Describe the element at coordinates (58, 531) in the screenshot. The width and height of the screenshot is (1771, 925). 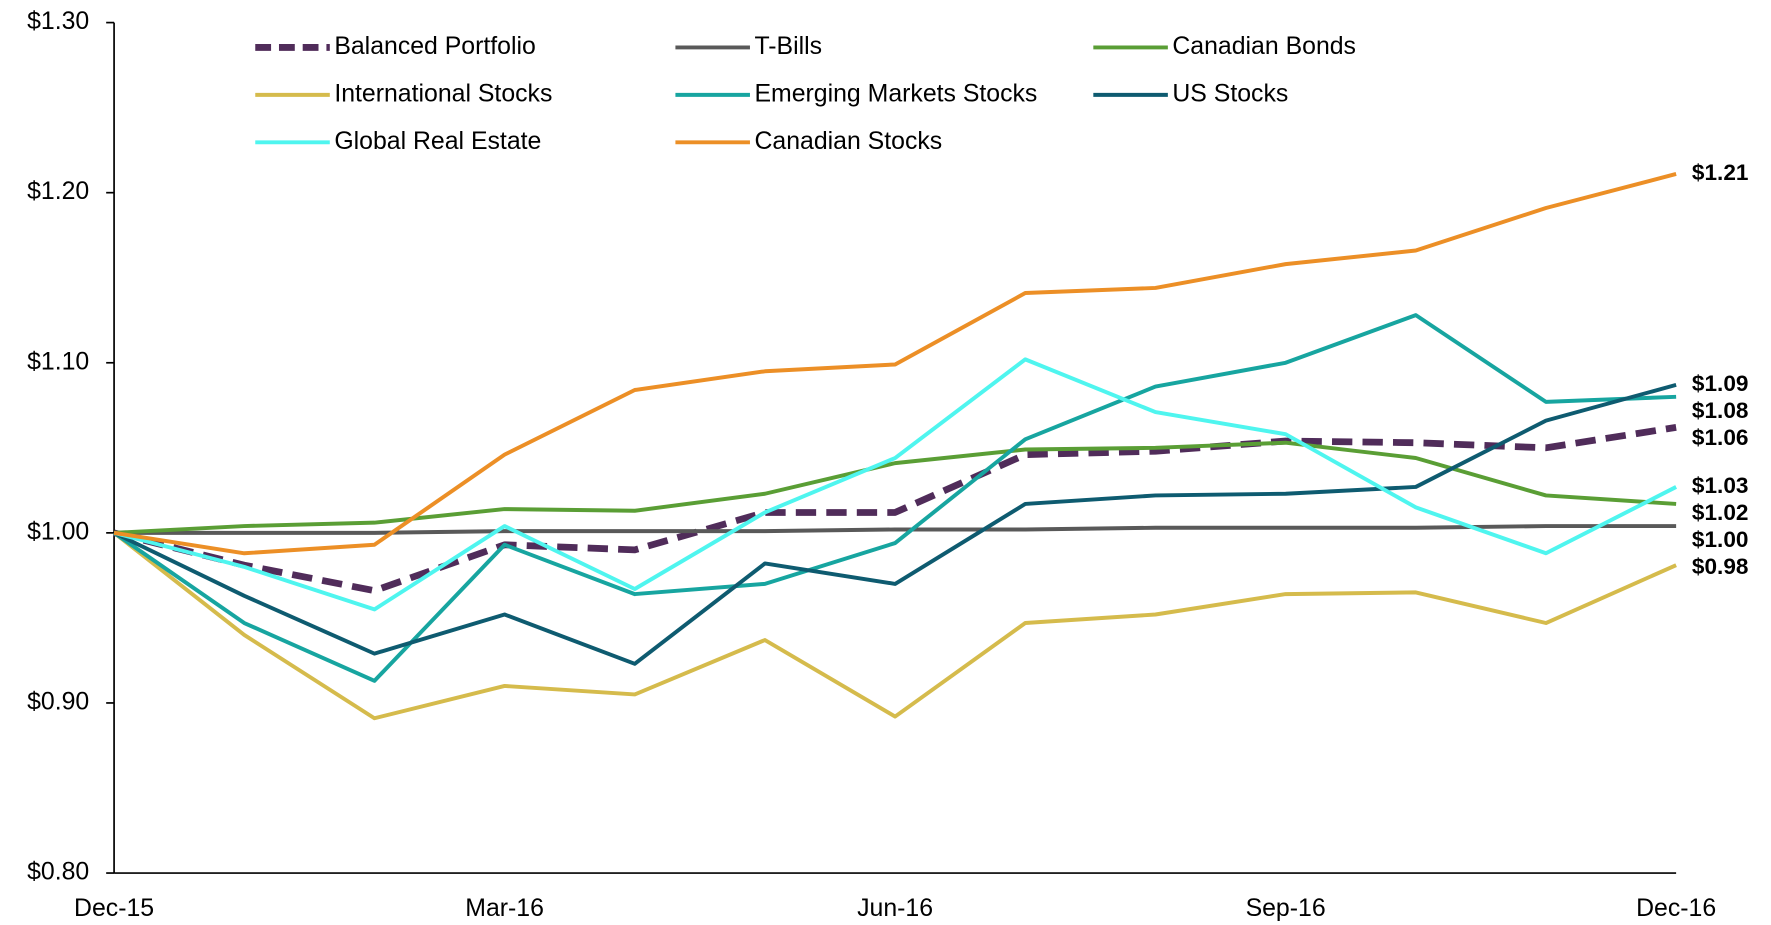
I see `y-tick-label: $1.00` at that location.